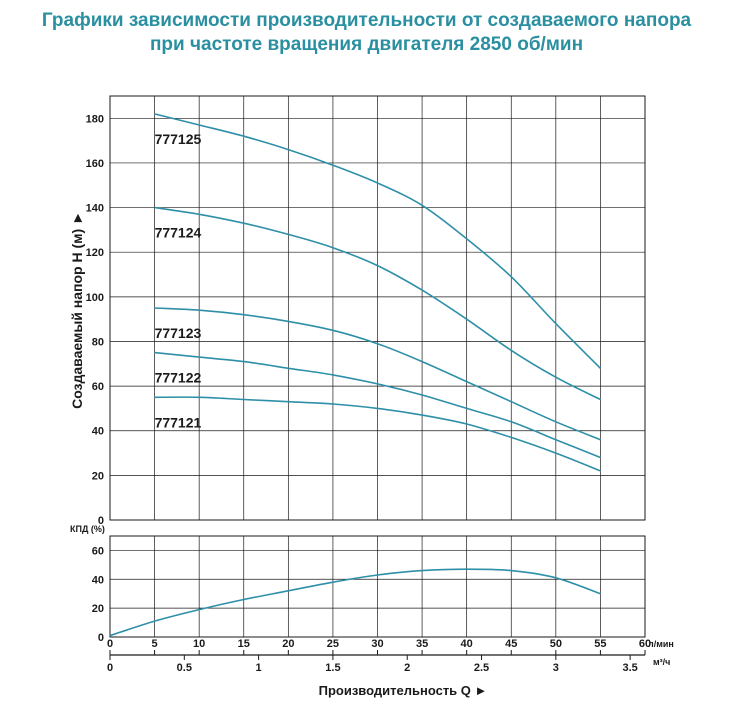 The image size is (733, 708). What do you see at coordinates (407, 668) in the screenshot?
I see `x-secondary-tick-label: 2` at bounding box center [407, 668].